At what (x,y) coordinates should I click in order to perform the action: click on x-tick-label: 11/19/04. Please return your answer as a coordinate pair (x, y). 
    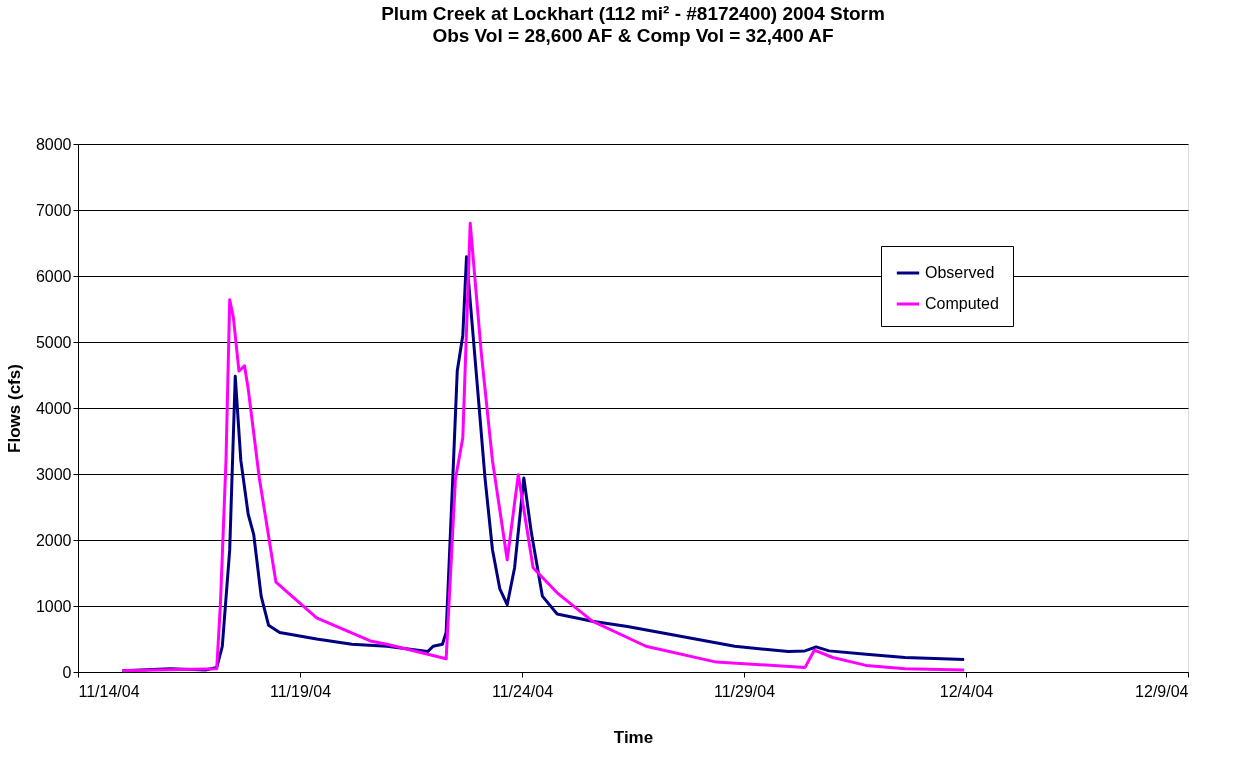
    Looking at the image, I should click on (300, 691).